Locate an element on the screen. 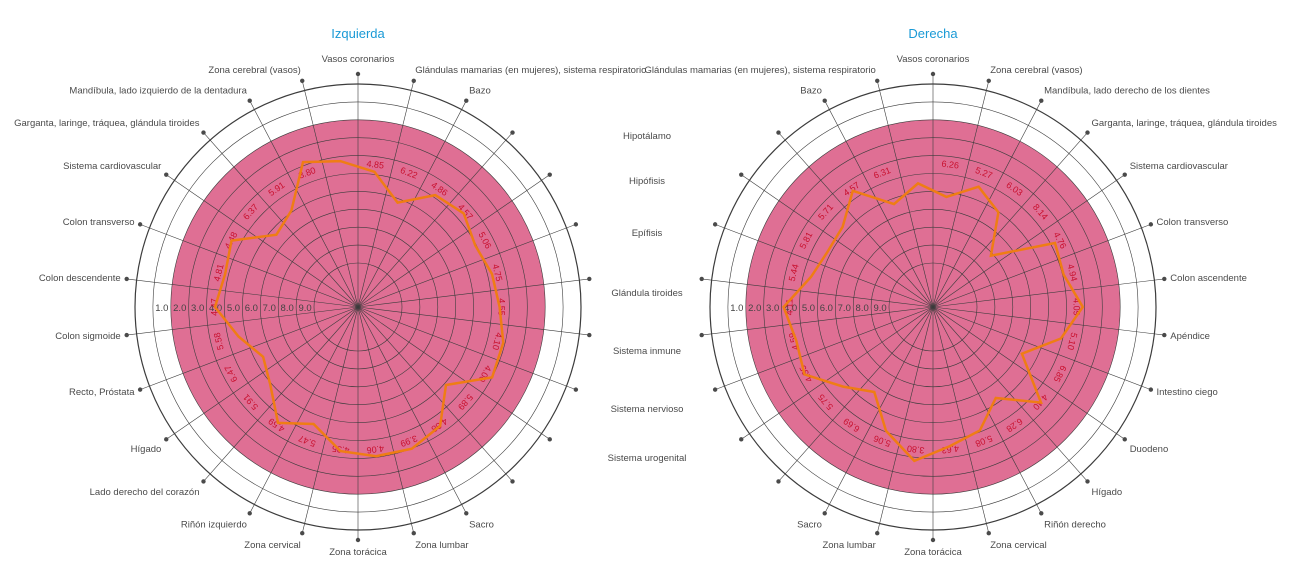 The image size is (1291, 582). category-label: Zona lumbar is located at coordinates (848, 545).